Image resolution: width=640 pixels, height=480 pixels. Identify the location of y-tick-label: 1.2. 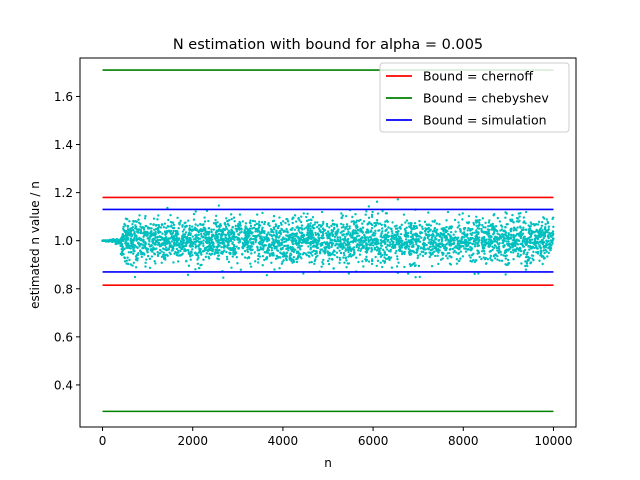
(63, 193).